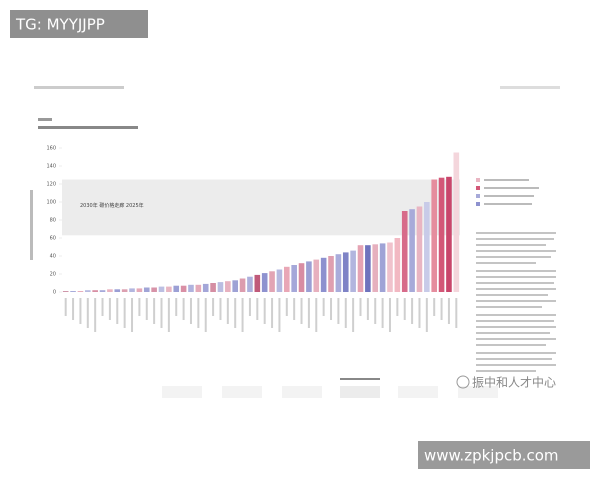  Describe the element at coordinates (53, 275) in the screenshot. I see `y-tick-label: 20` at that location.